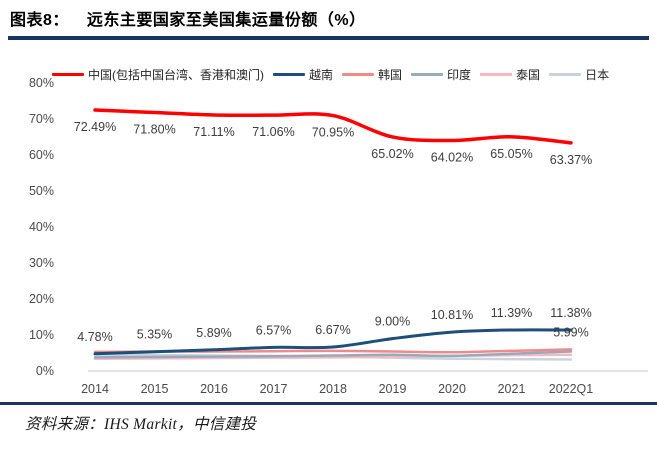 The height and width of the screenshot is (449, 657). Describe the element at coordinates (452, 315) in the screenshot. I see `data-label: 10.81%` at that location.